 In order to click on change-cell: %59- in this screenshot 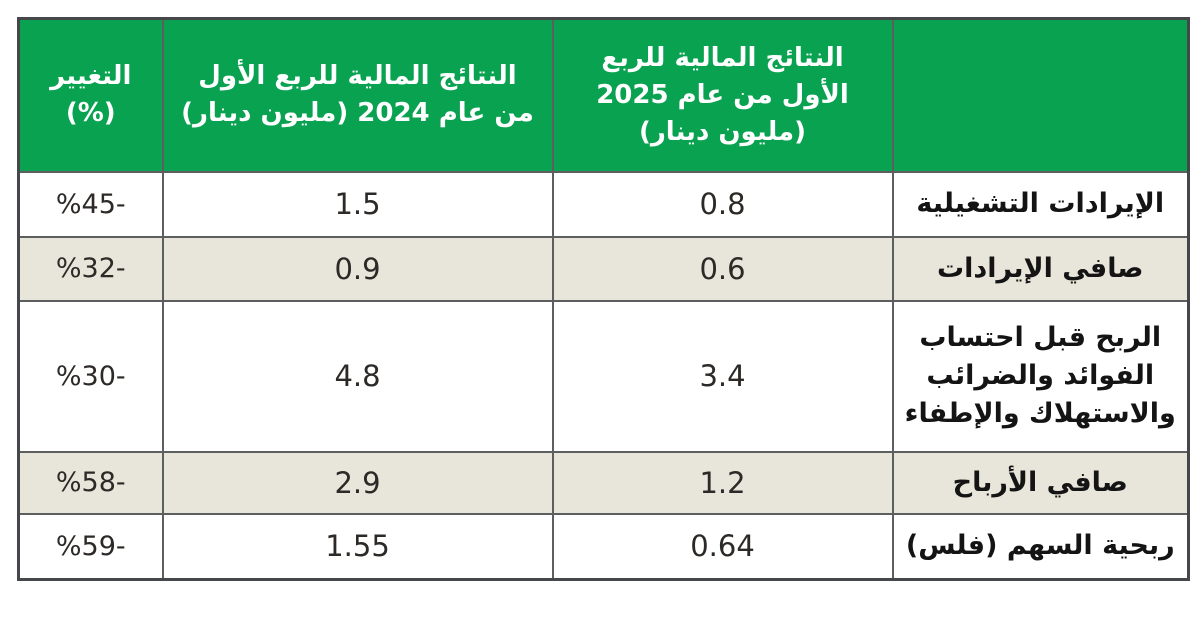, I will do `click(90, 546)`.